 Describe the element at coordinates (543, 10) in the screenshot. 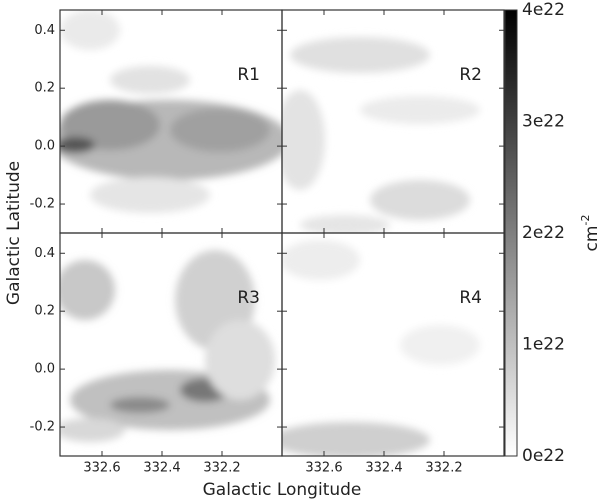

I see `colorbar-tick-label: 4e22` at that location.